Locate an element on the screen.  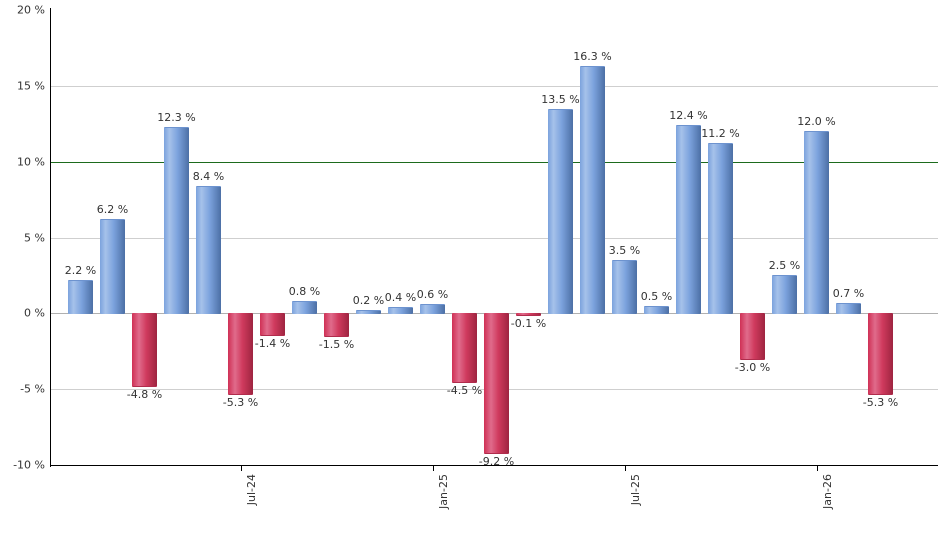
bar-value-label: -4.8 % is located at coordinates (144, 395).